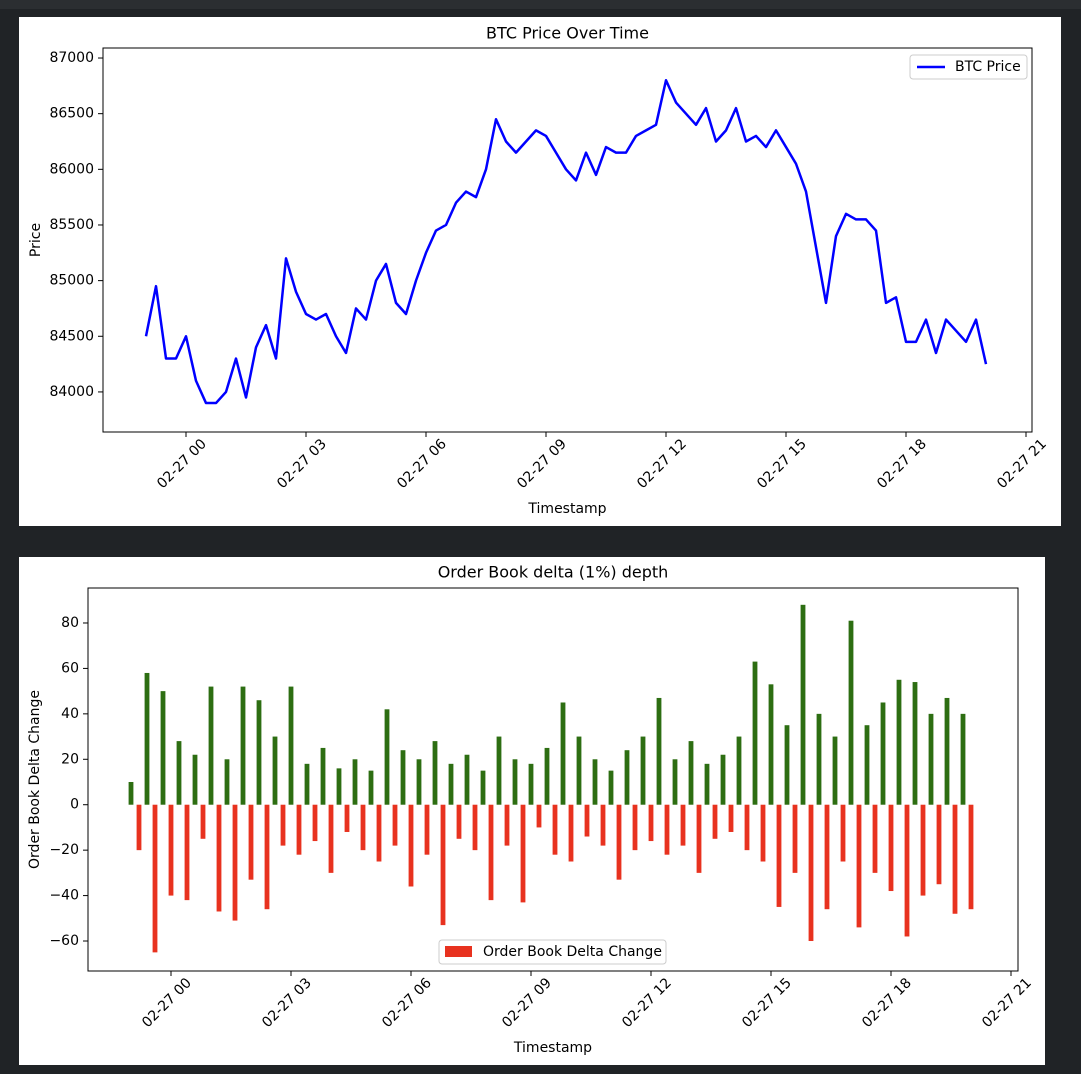 The height and width of the screenshot is (1074, 1081). What do you see at coordinates (567, 33) in the screenshot?
I see `chart-title: BTC Price Over Time` at bounding box center [567, 33].